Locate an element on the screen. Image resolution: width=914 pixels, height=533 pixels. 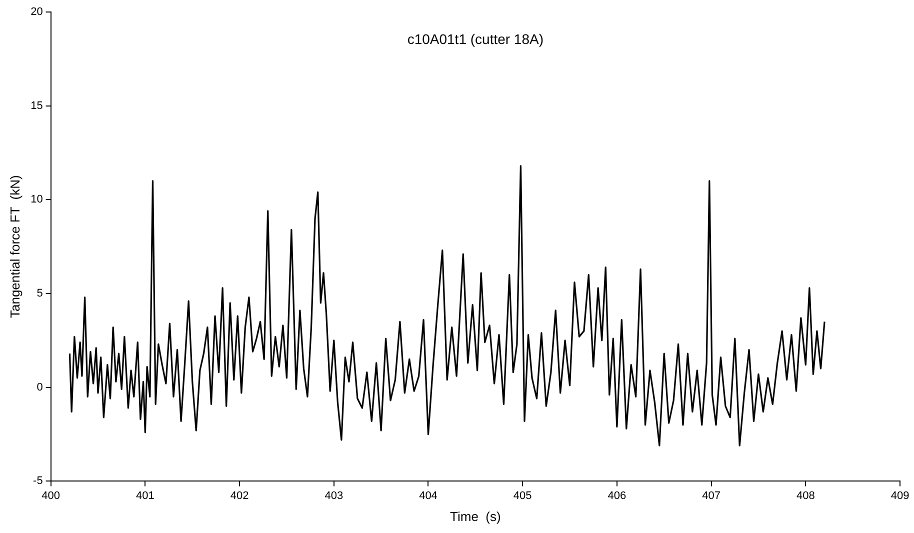
x-tick-label: 400 is located at coordinates (51, 496).